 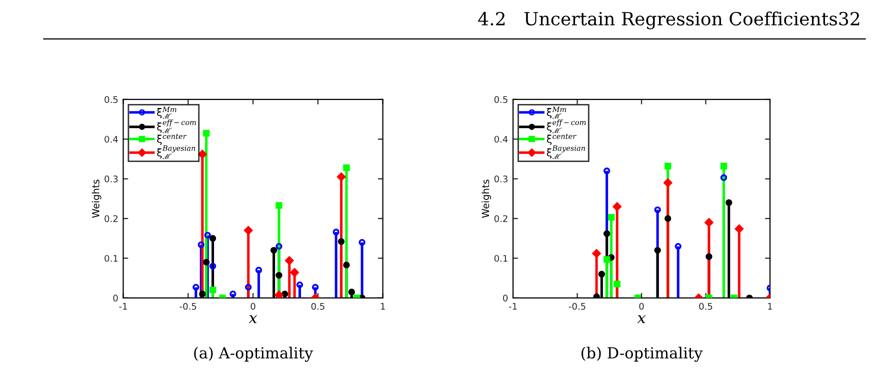 What do you see at coordinates (254, 354) in the screenshot?
I see `text: (a) A-optimality` at bounding box center [254, 354].